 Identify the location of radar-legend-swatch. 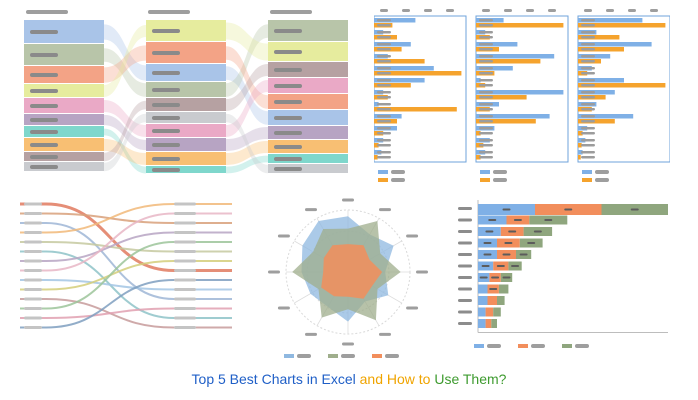
(333, 356).